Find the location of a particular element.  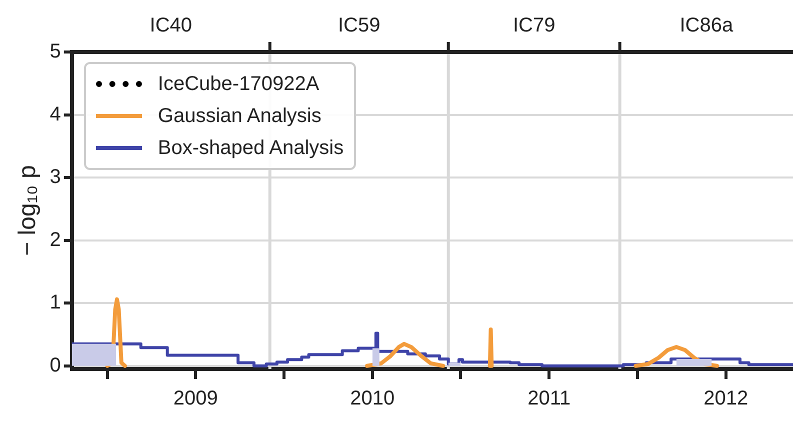

legend-label: IceCube-170922A is located at coordinates (239, 84).